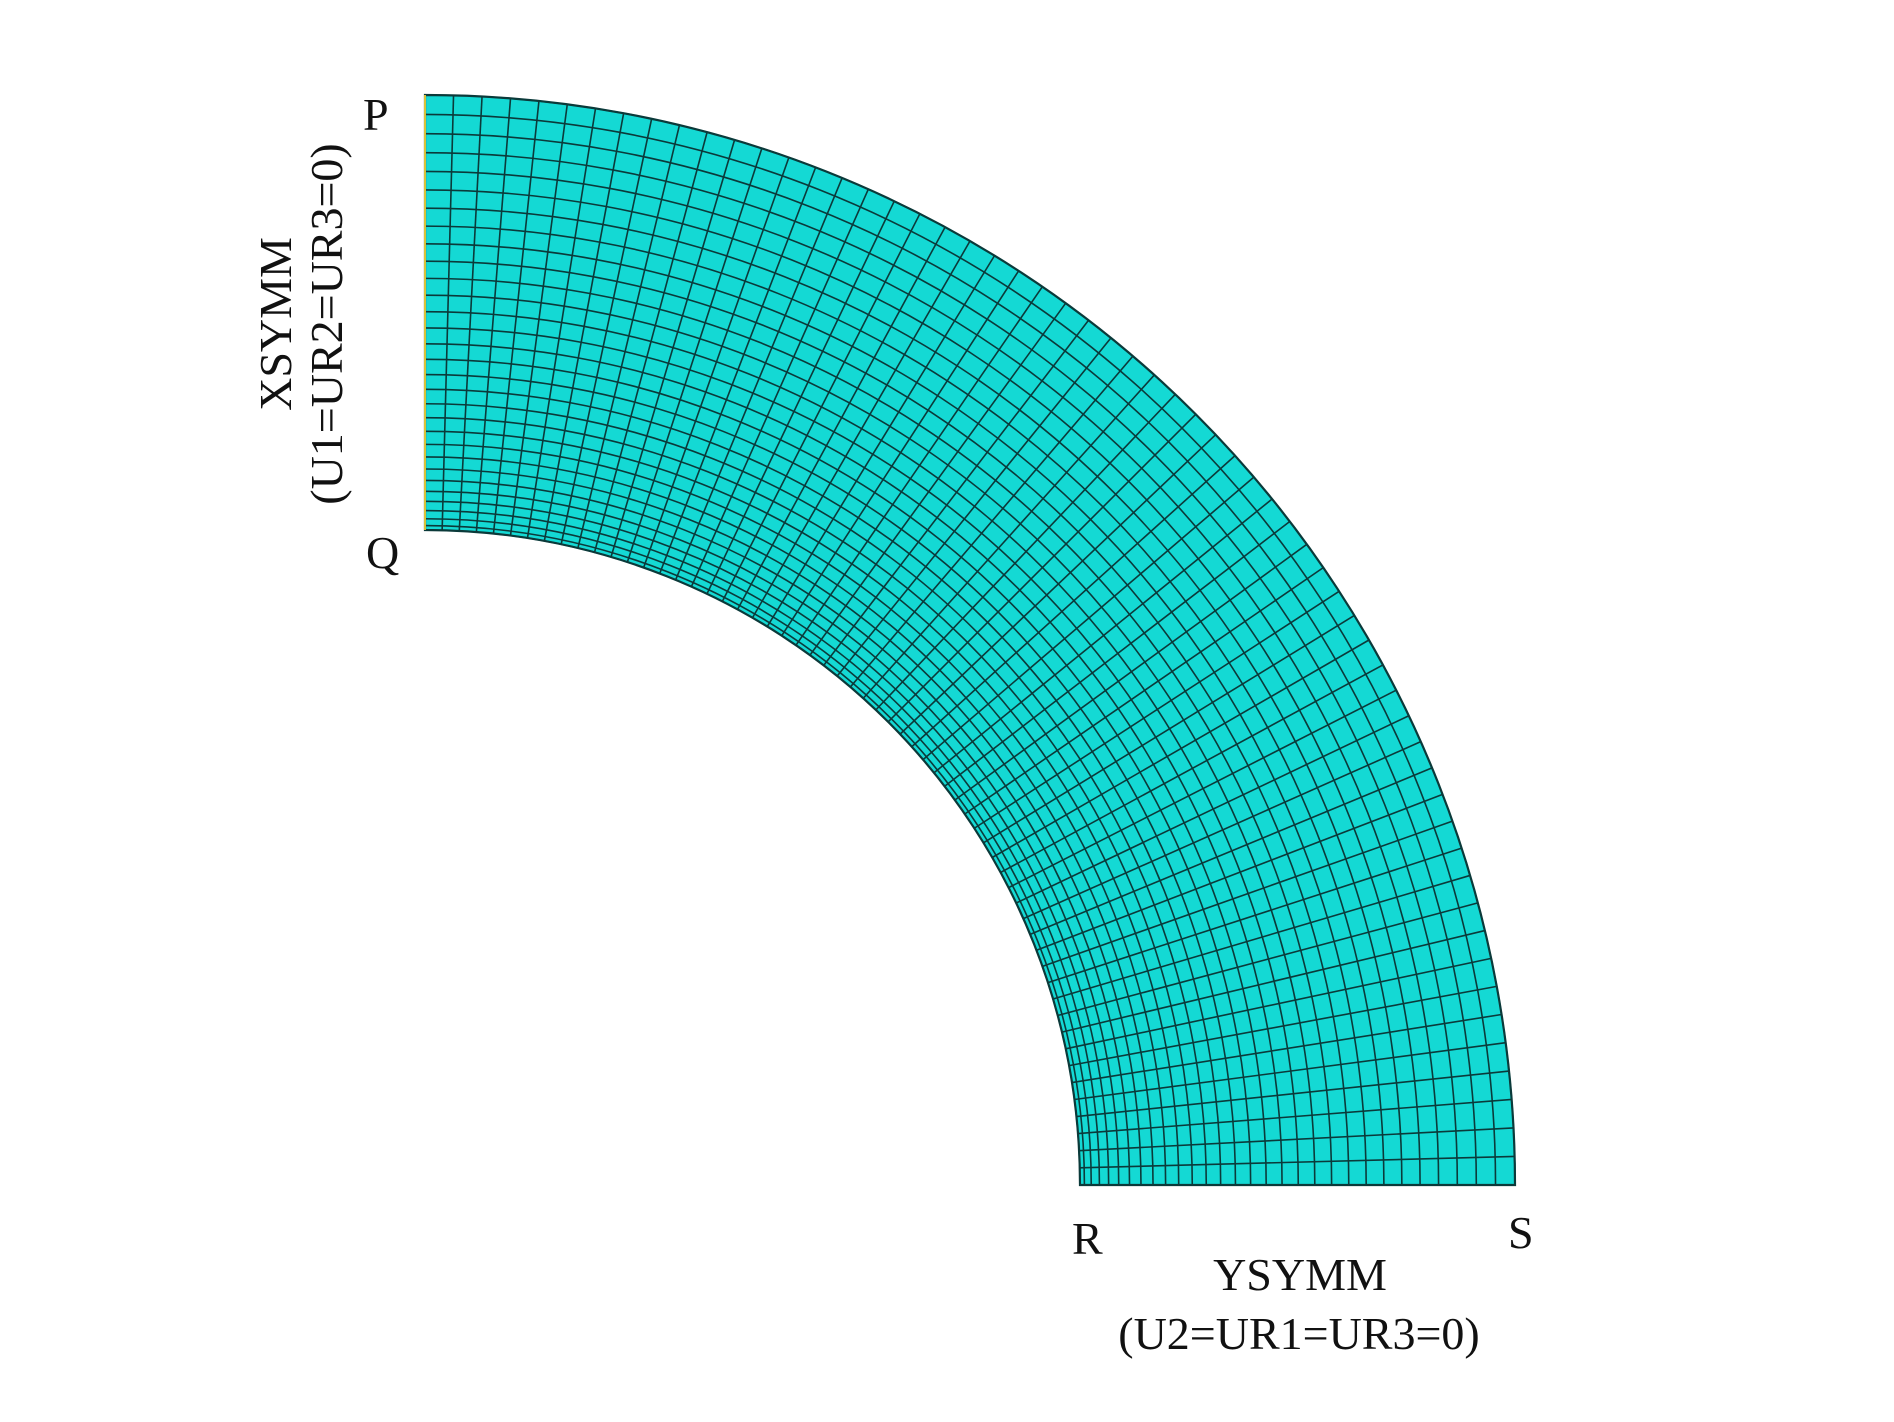  Describe the element at coordinates (326, 324) in the screenshot. I see `xsymm-dofs-label: (U1=UR2=UR3=0)` at that location.